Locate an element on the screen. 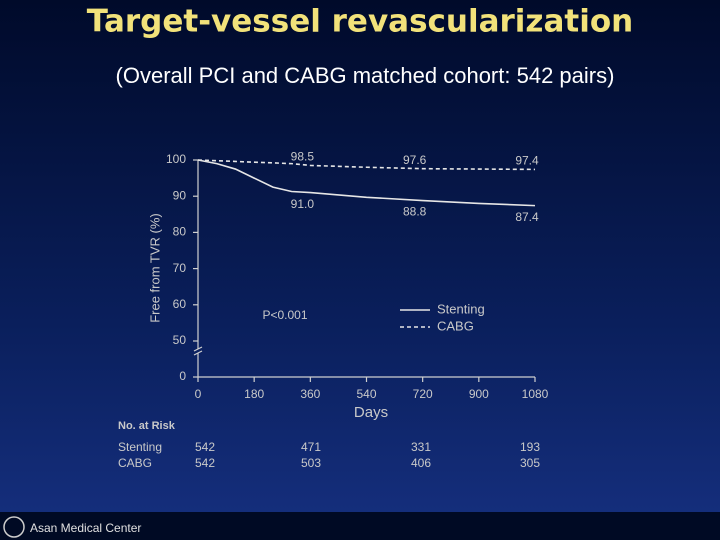 This screenshot has height=540, width=720. footer: Asan Medical Center is located at coordinates (85, 528).